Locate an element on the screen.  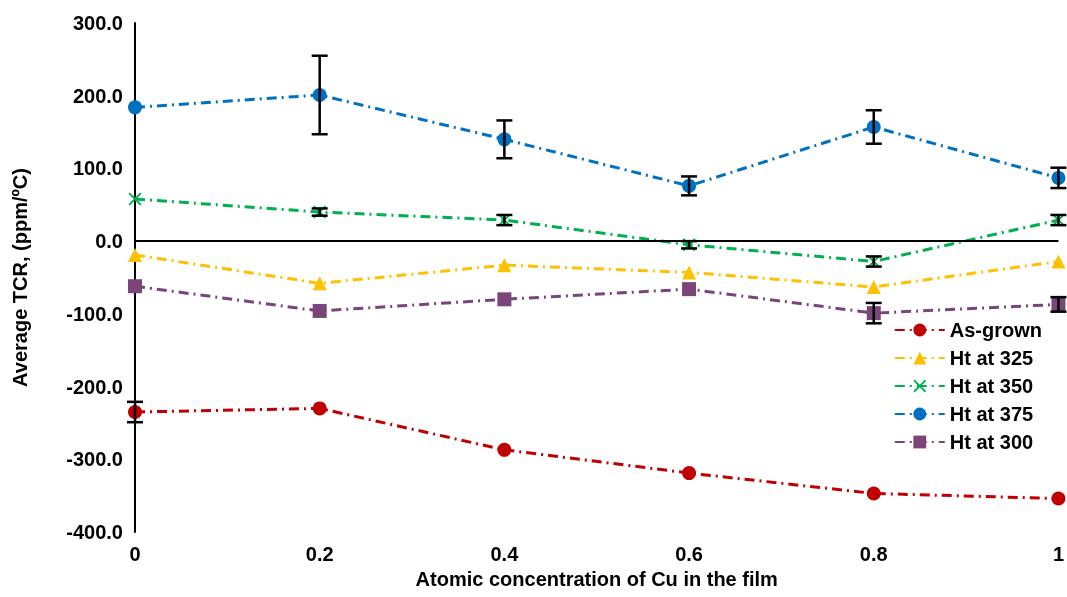
x-tick-label: 0 is located at coordinates (135, 554).